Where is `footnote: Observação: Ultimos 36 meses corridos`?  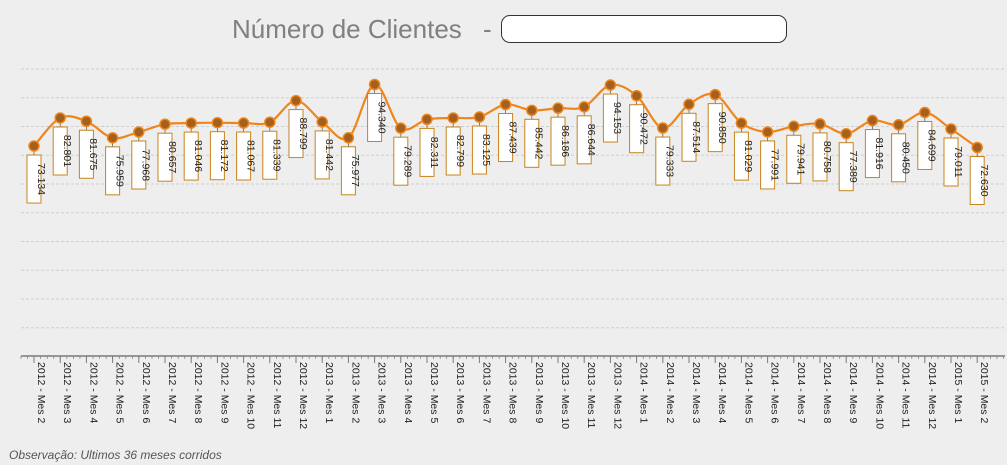
footnote: Observação: Ultimos 36 meses corridos is located at coordinates (115, 455).